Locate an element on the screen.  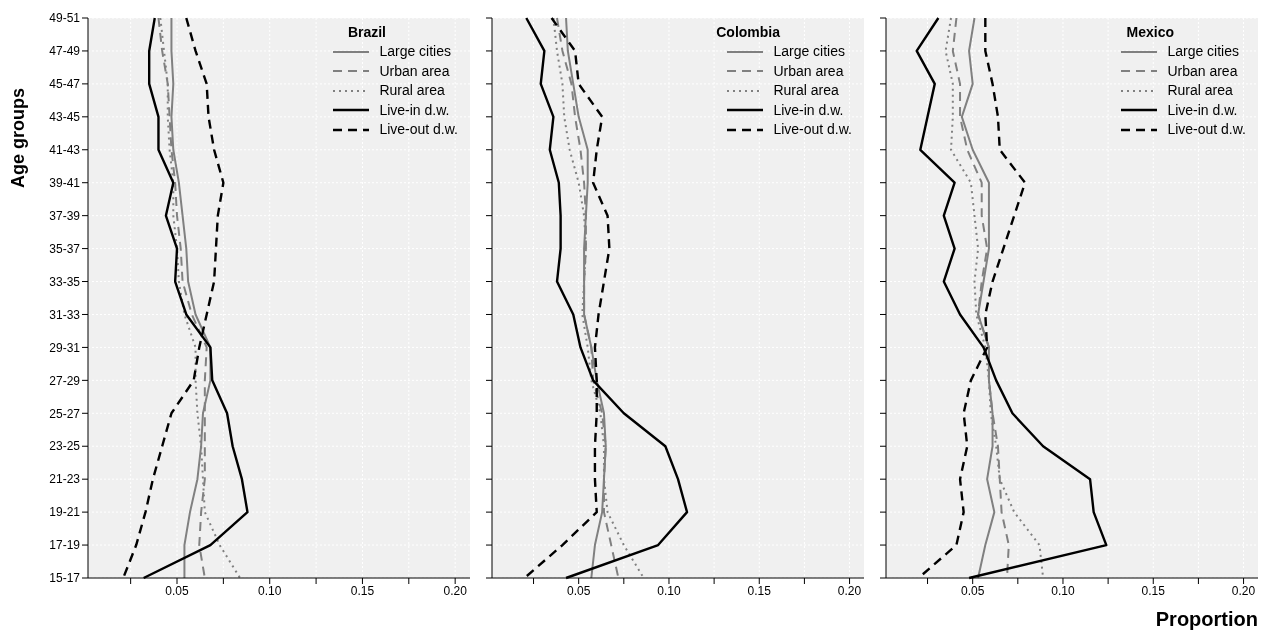
y-tick-label: 29-31 is located at coordinates (65, 347).